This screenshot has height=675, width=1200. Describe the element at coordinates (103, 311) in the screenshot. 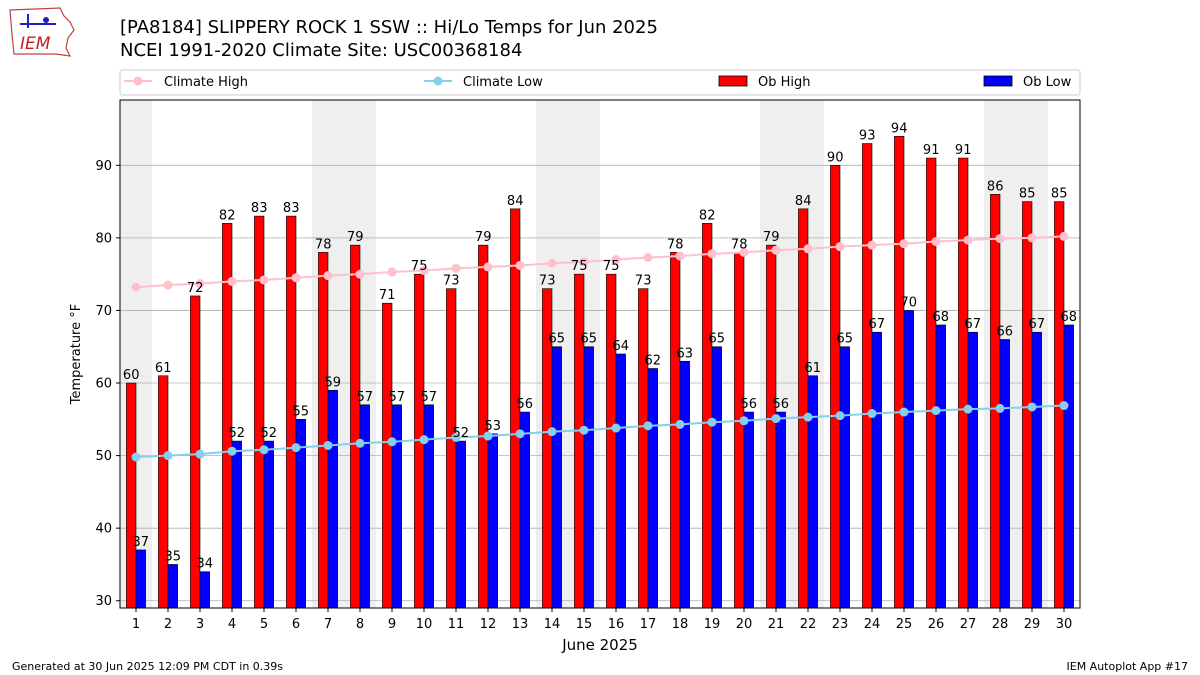

I see `y-tick-label-70: 70` at that location.